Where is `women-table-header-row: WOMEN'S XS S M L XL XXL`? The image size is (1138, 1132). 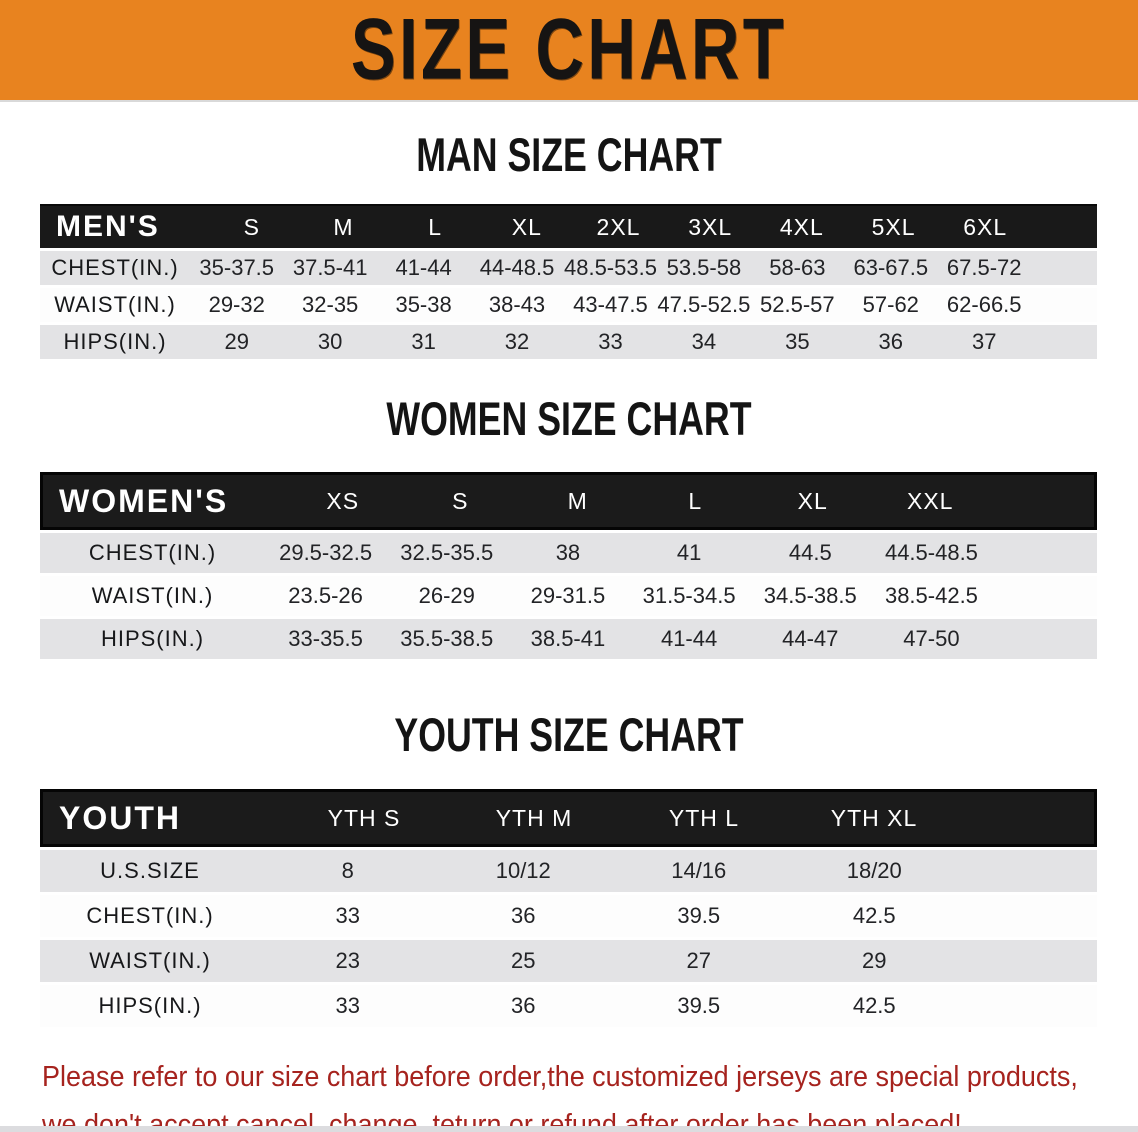 women-table-header-row: WOMEN'S XS S M L XL XXL is located at coordinates (568, 501).